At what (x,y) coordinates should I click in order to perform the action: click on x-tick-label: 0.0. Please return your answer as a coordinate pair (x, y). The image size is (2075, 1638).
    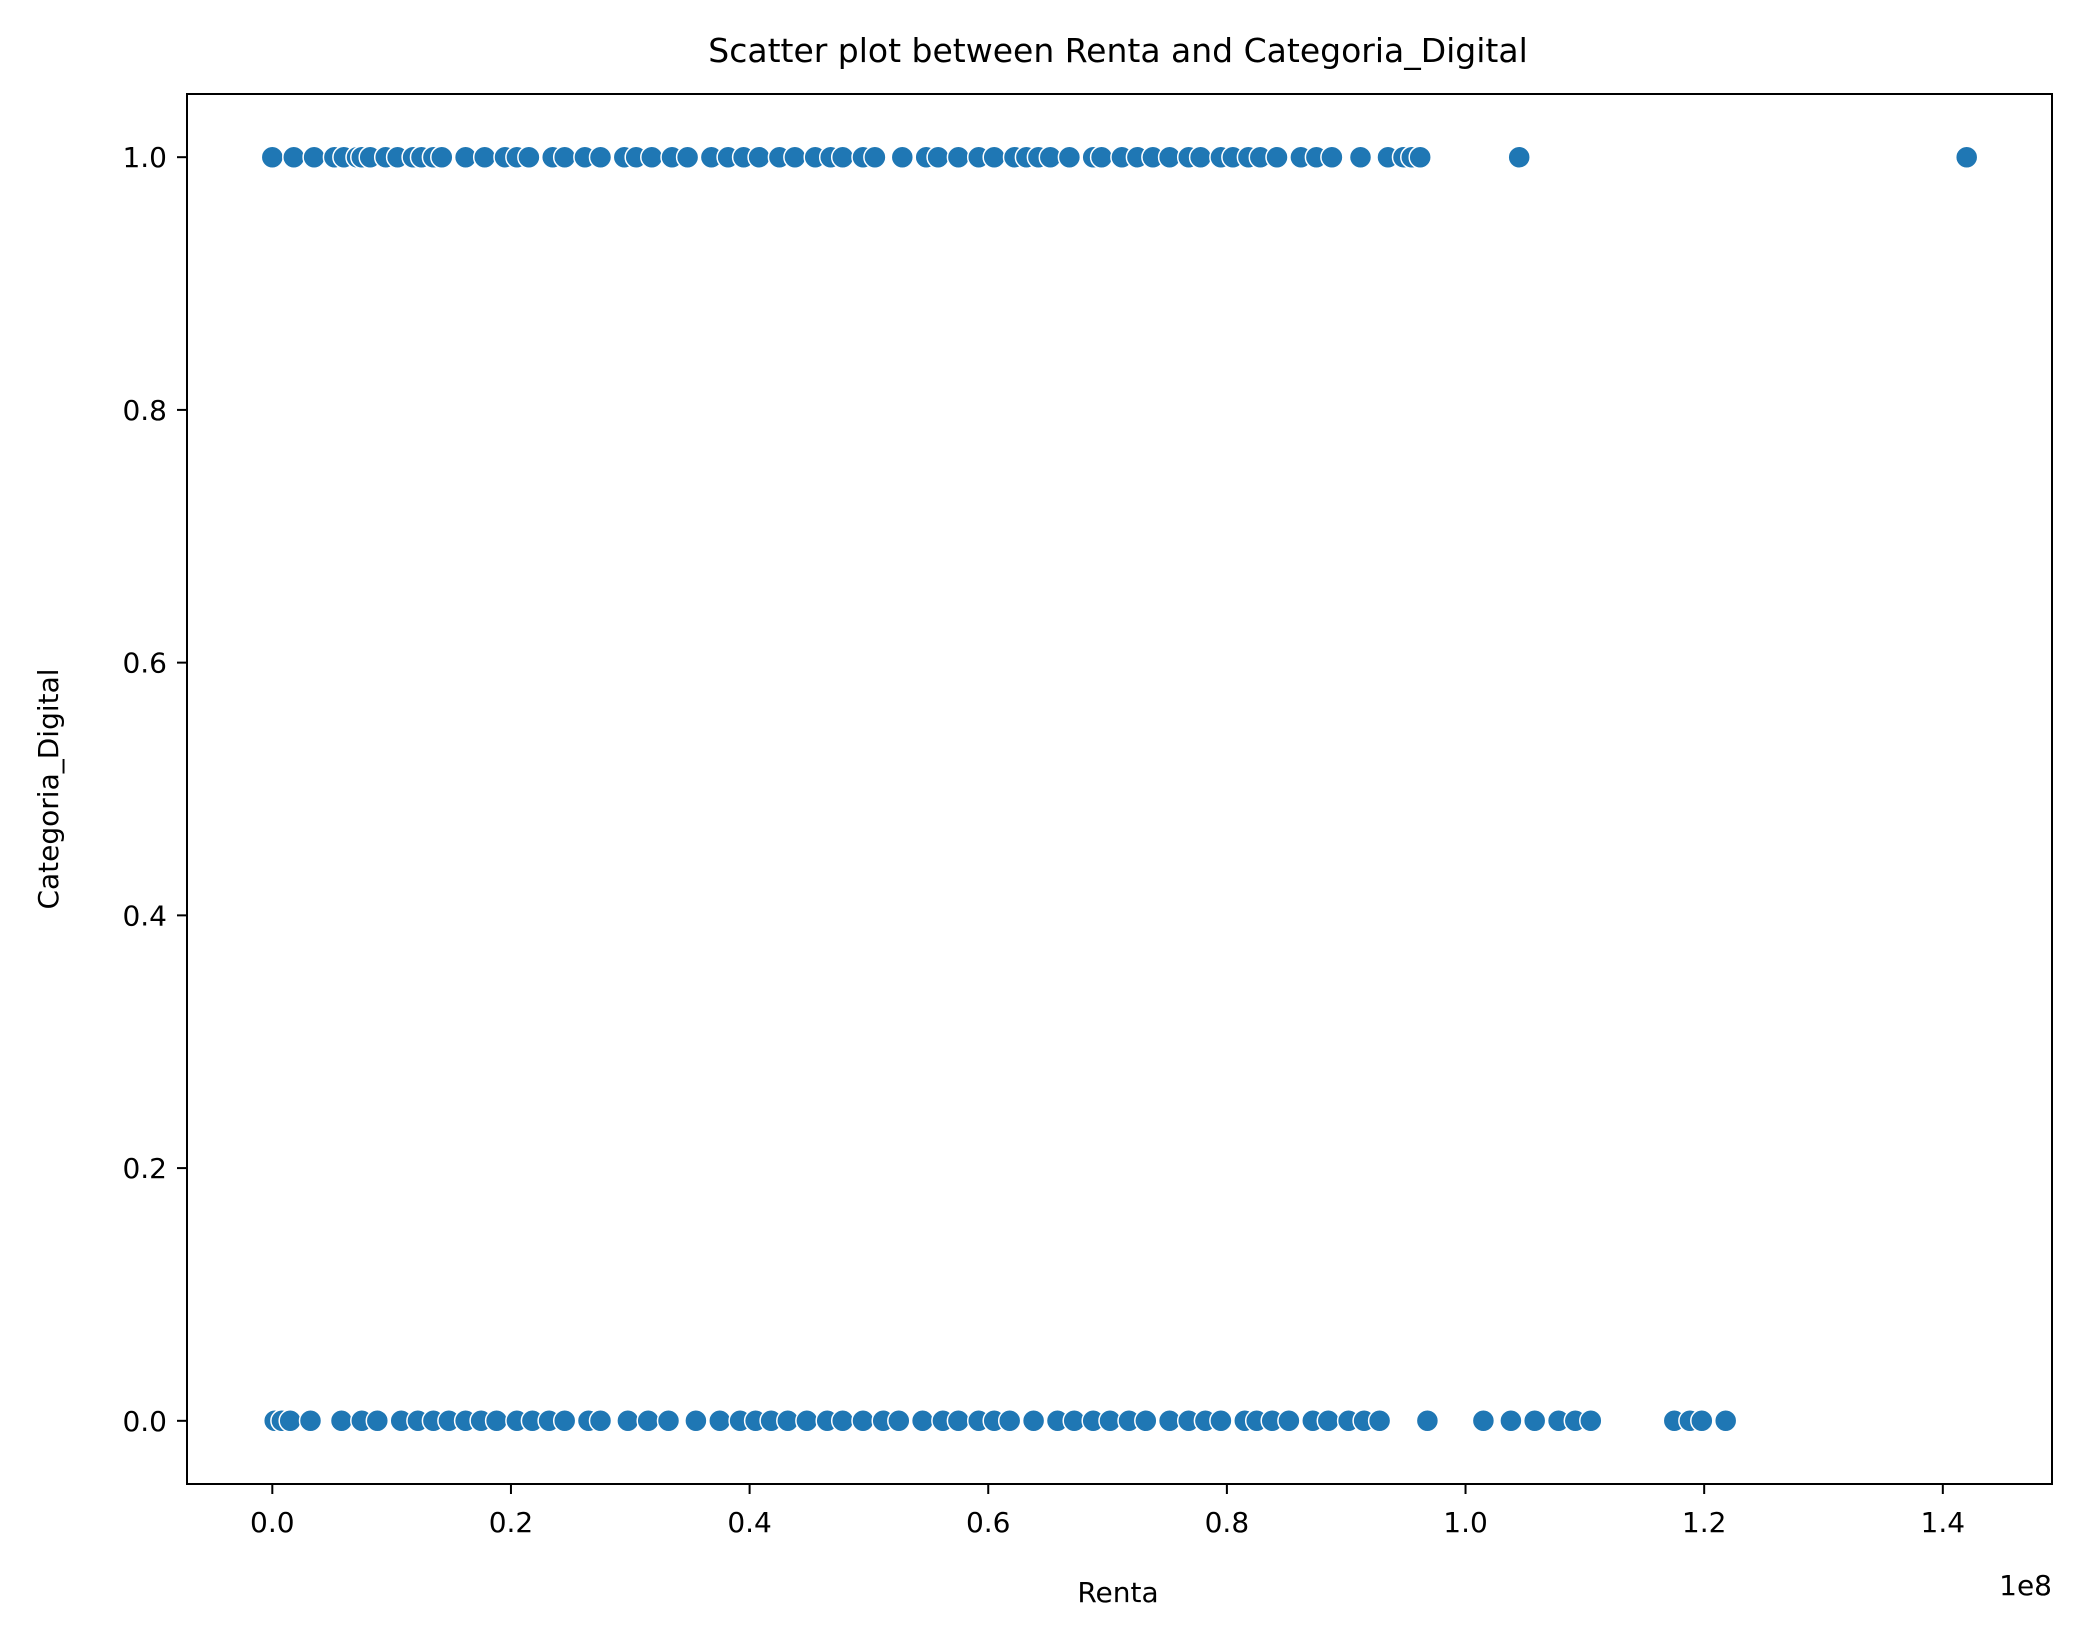
    Looking at the image, I should click on (272, 1522).